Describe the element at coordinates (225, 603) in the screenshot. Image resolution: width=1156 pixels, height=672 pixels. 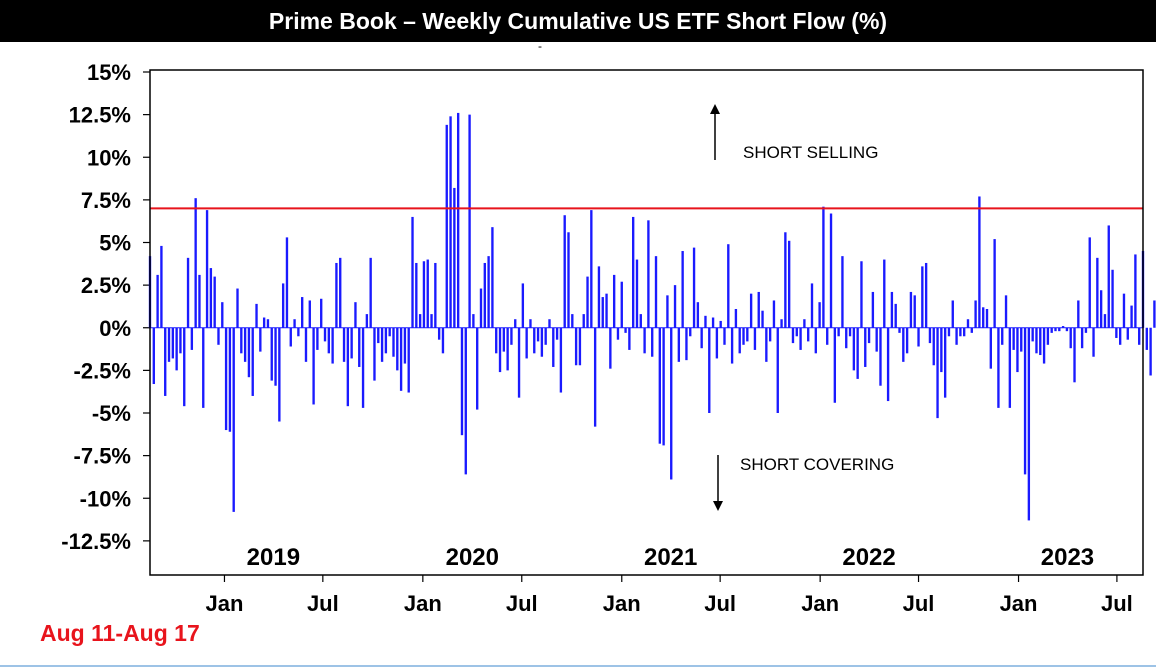
I see `x-tick-label: Jan` at that location.